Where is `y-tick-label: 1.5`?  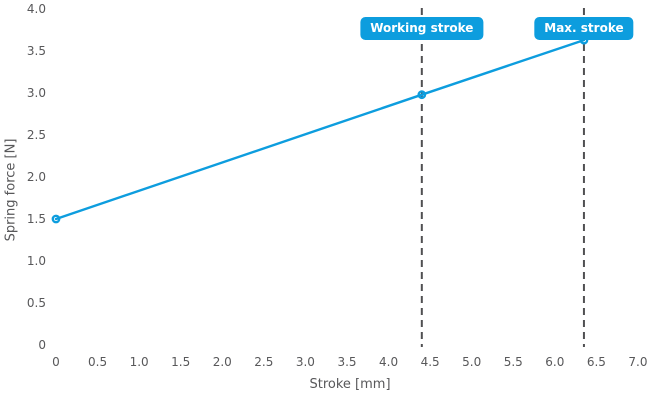 y-tick-label: 1.5 is located at coordinates (36, 219).